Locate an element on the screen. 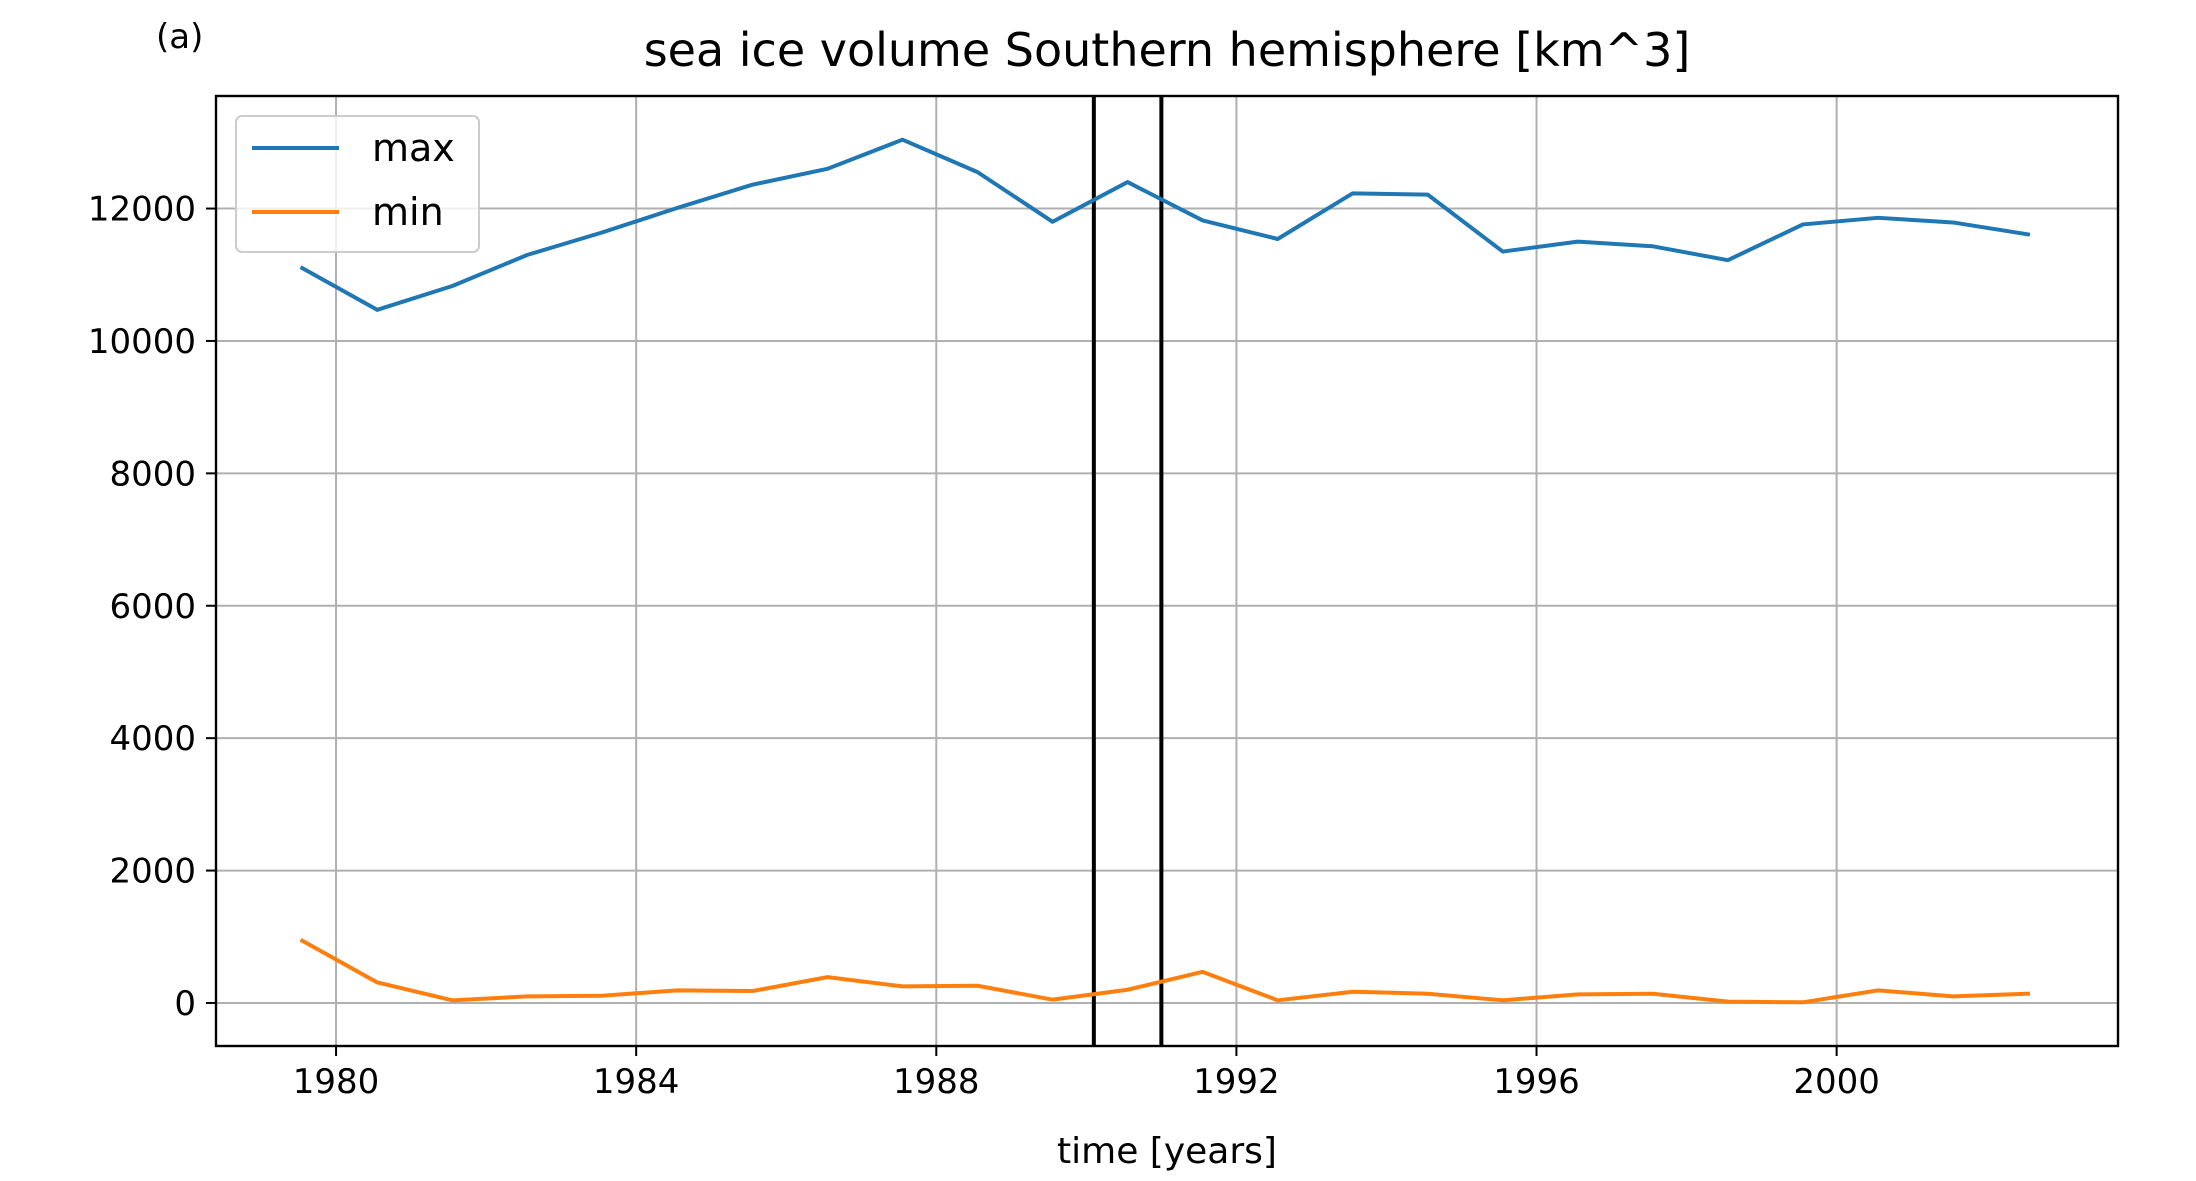 The image size is (2196, 1181). x-tick-label: 2000 is located at coordinates (1836, 1082).